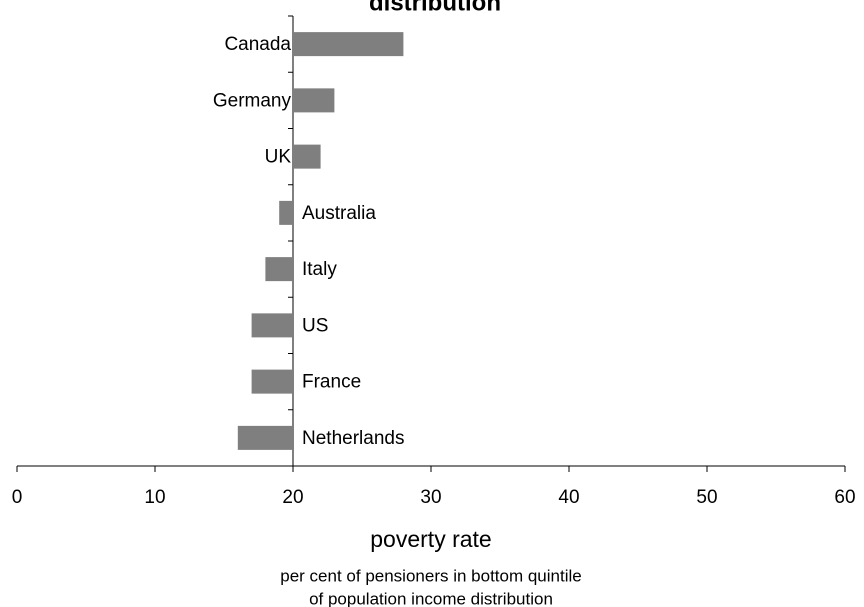 This screenshot has height=607, width=864. Describe the element at coordinates (17, 497) in the screenshot. I see `x-tick-label: 0` at that location.